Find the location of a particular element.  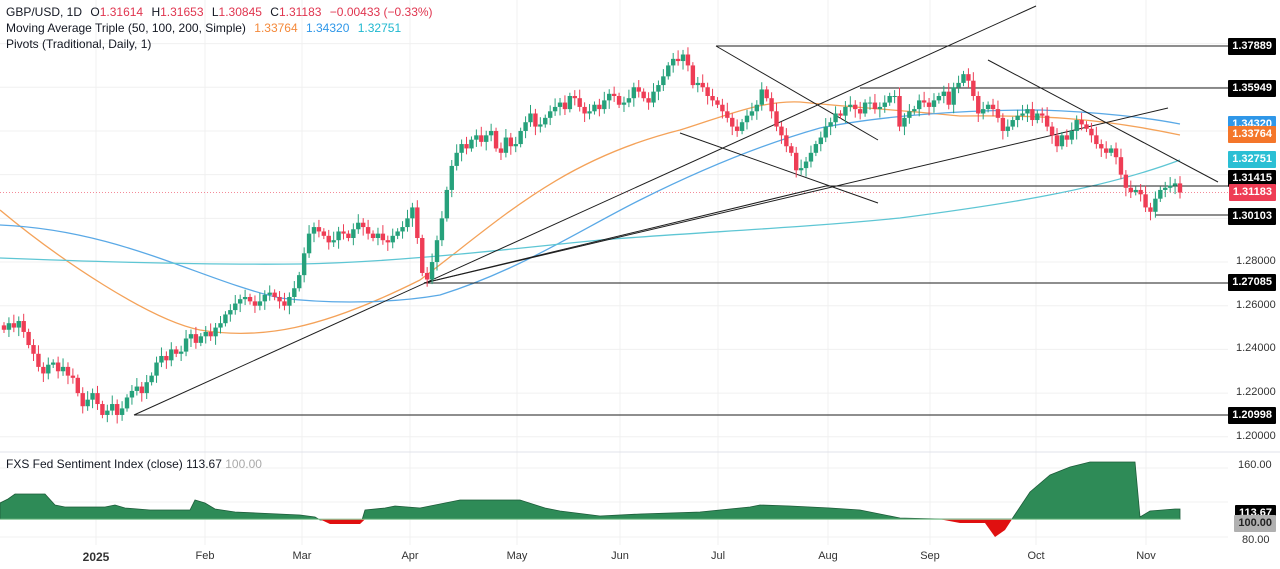

y-axis-tick: 1.22000 is located at coordinates (1256, 392).